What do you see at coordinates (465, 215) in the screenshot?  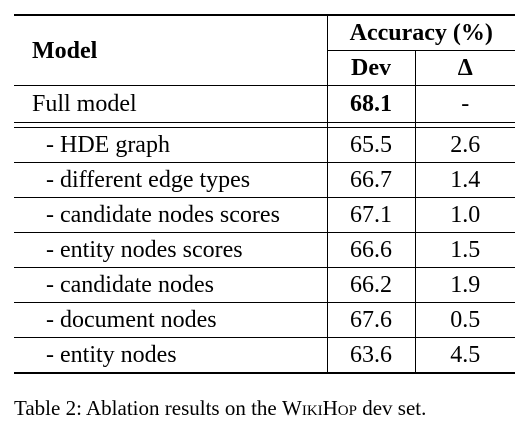 I see `ablation-delta: 1.0` at bounding box center [465, 215].